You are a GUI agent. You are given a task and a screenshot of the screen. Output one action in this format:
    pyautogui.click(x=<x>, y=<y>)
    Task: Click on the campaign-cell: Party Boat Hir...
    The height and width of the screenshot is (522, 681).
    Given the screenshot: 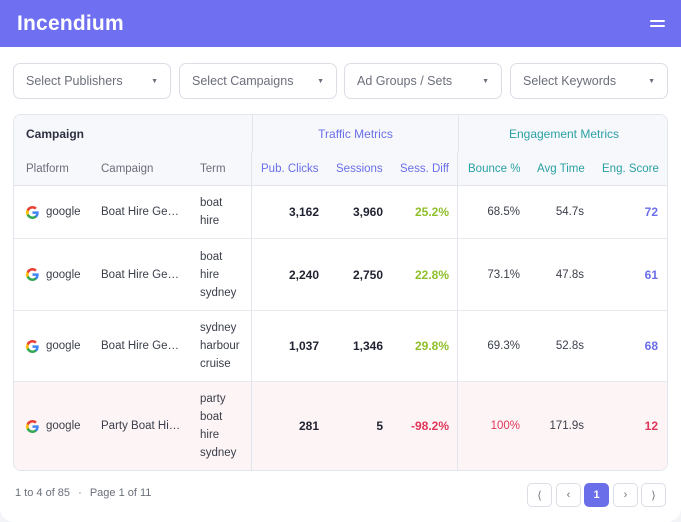 What is the action you would take?
    pyautogui.click(x=141, y=426)
    